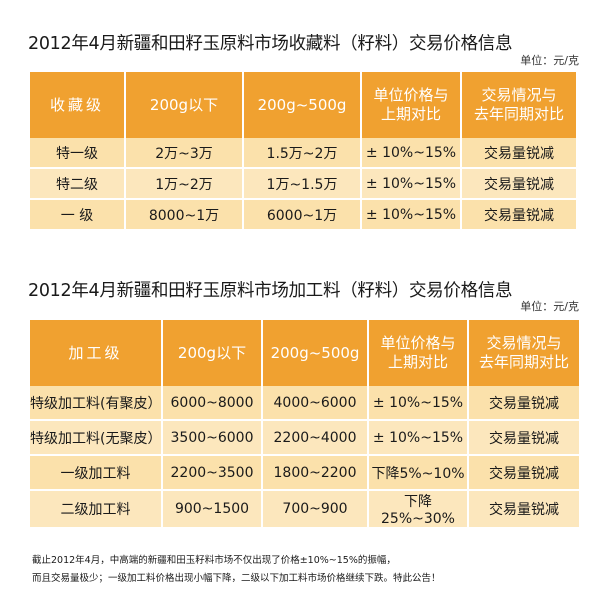 The height and width of the screenshot is (600, 609). What do you see at coordinates (213, 403) in the screenshot?
I see `price-under-200g-cell: 6000~8000` at bounding box center [213, 403].